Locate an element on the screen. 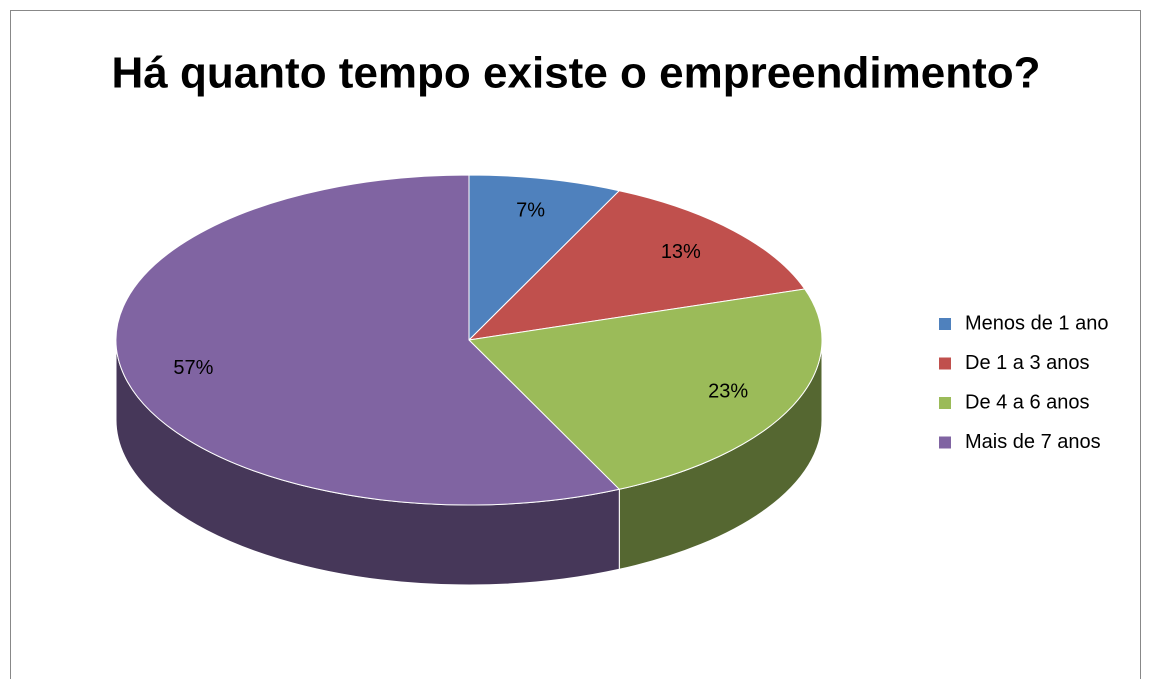 Image resolution: width=1152 pixels, height=684 pixels. chart-title: Há quanto tempo existe o empreendimento? is located at coordinates (575, 73).